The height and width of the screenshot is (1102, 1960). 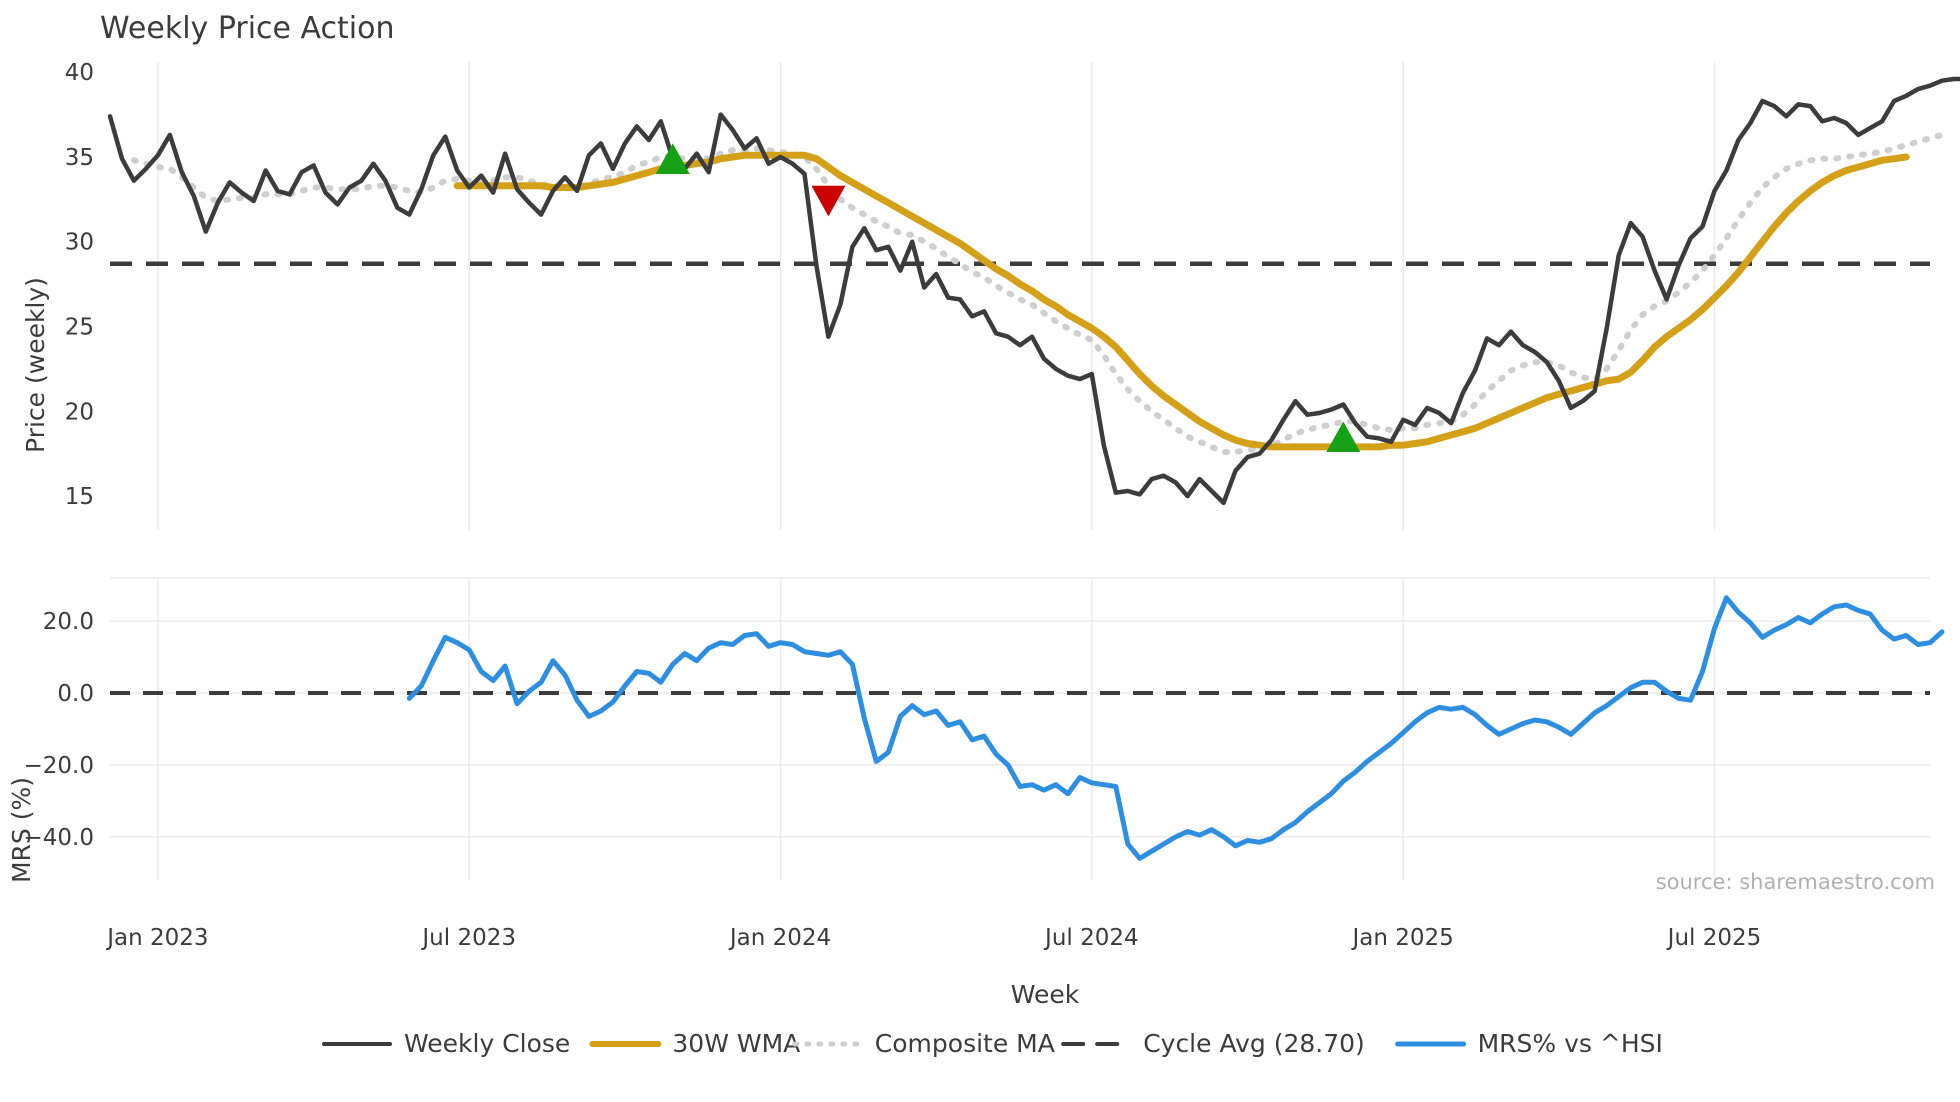 What do you see at coordinates (79, 497) in the screenshot?
I see `price-ytick-label-5: 15` at bounding box center [79, 497].